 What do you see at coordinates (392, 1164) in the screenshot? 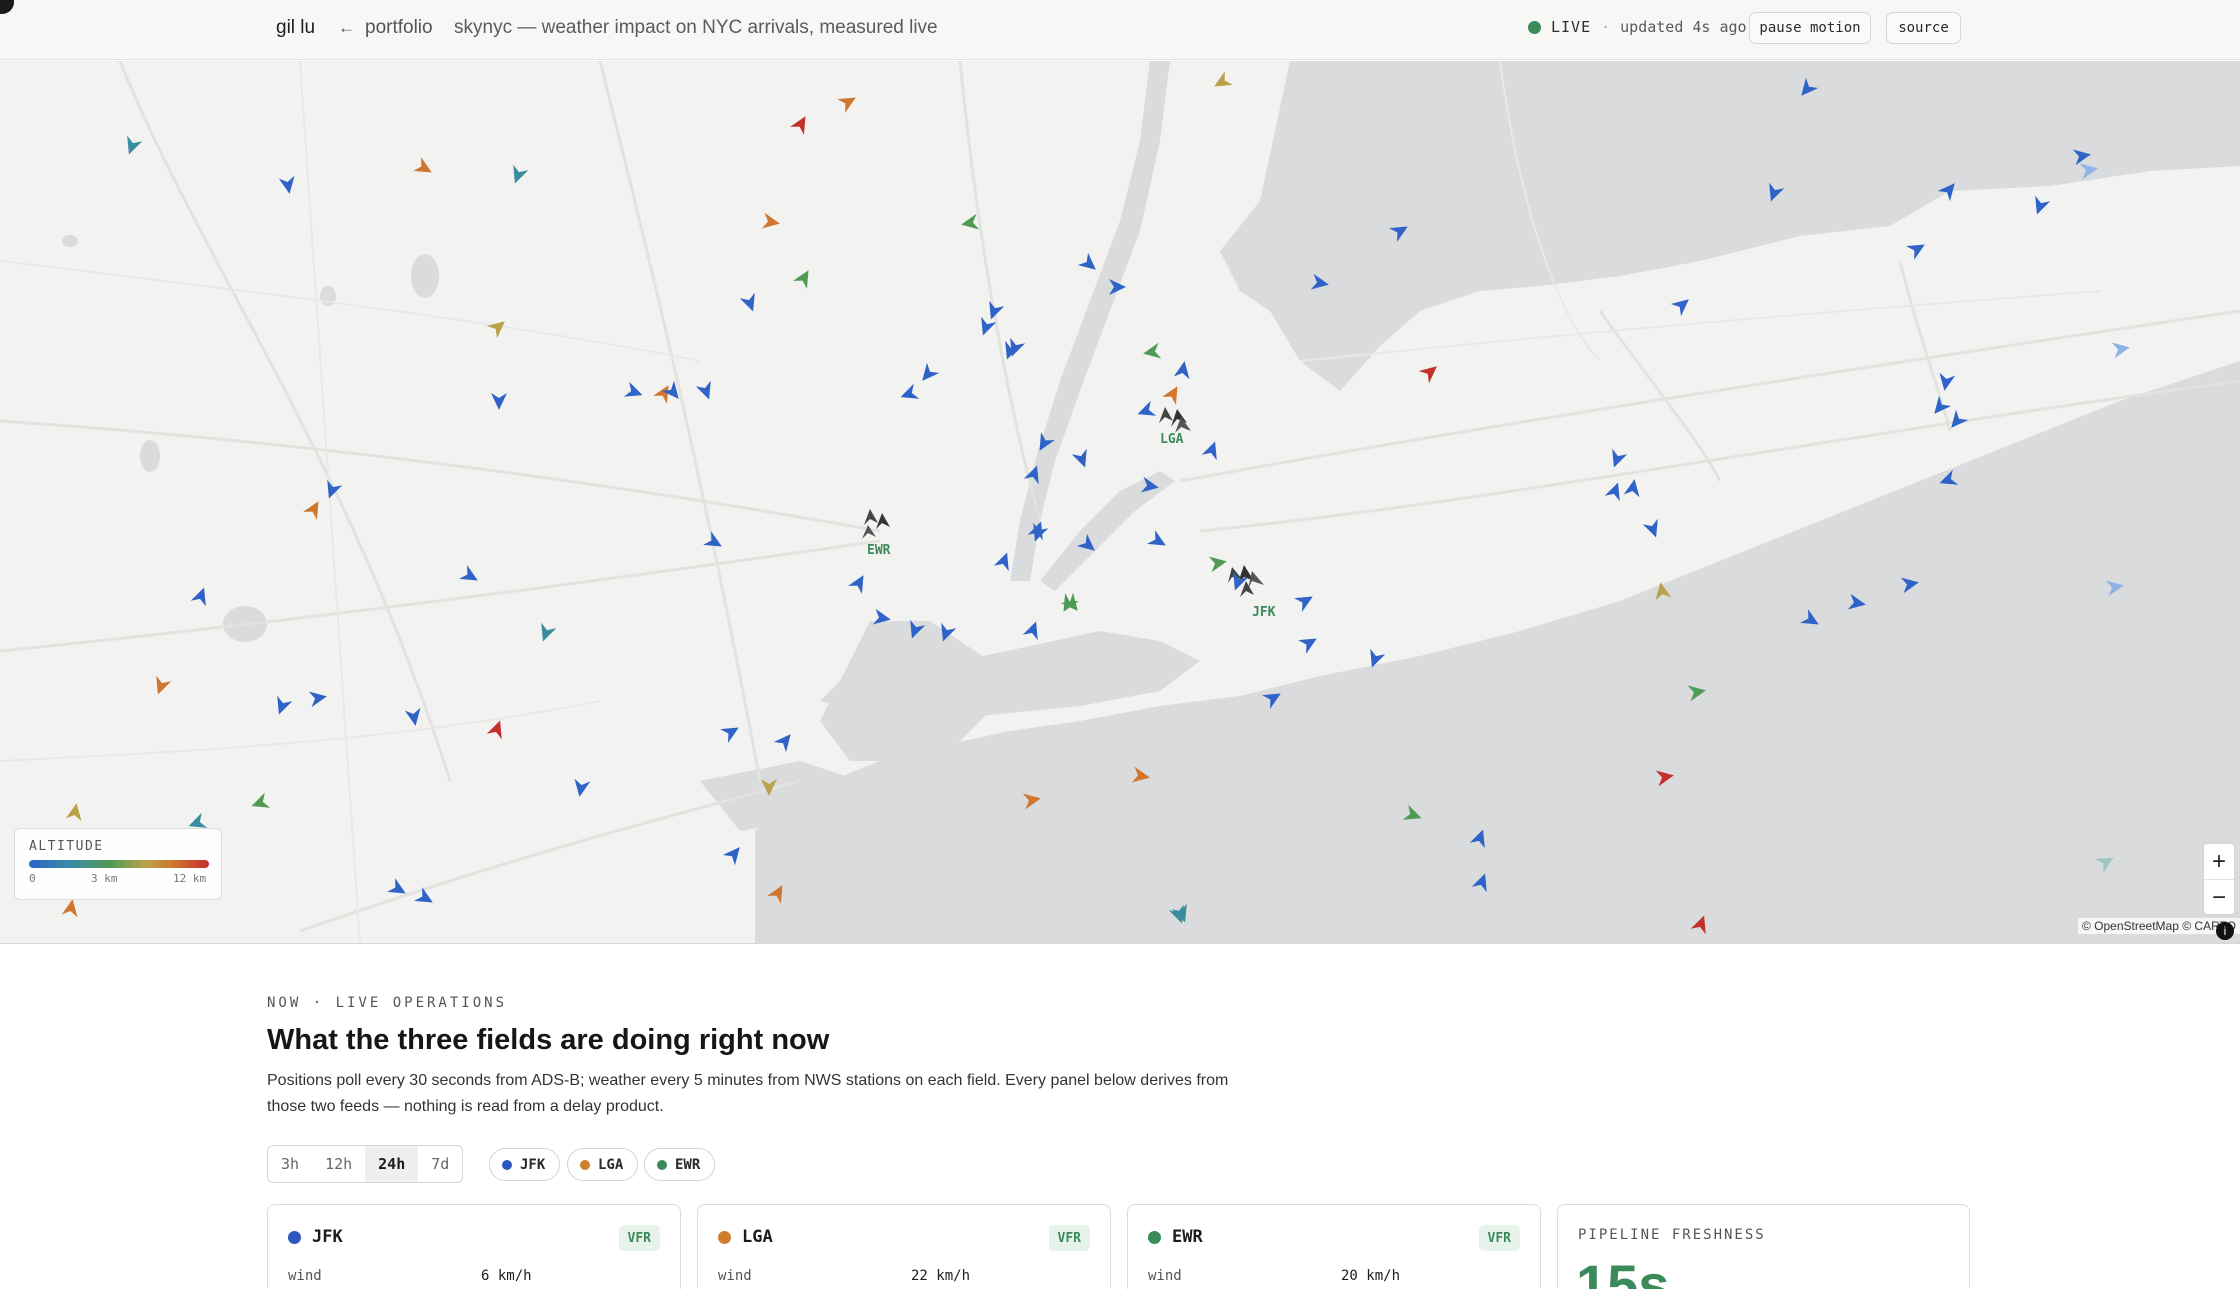
I see `range-24h-button: 24h` at bounding box center [392, 1164].